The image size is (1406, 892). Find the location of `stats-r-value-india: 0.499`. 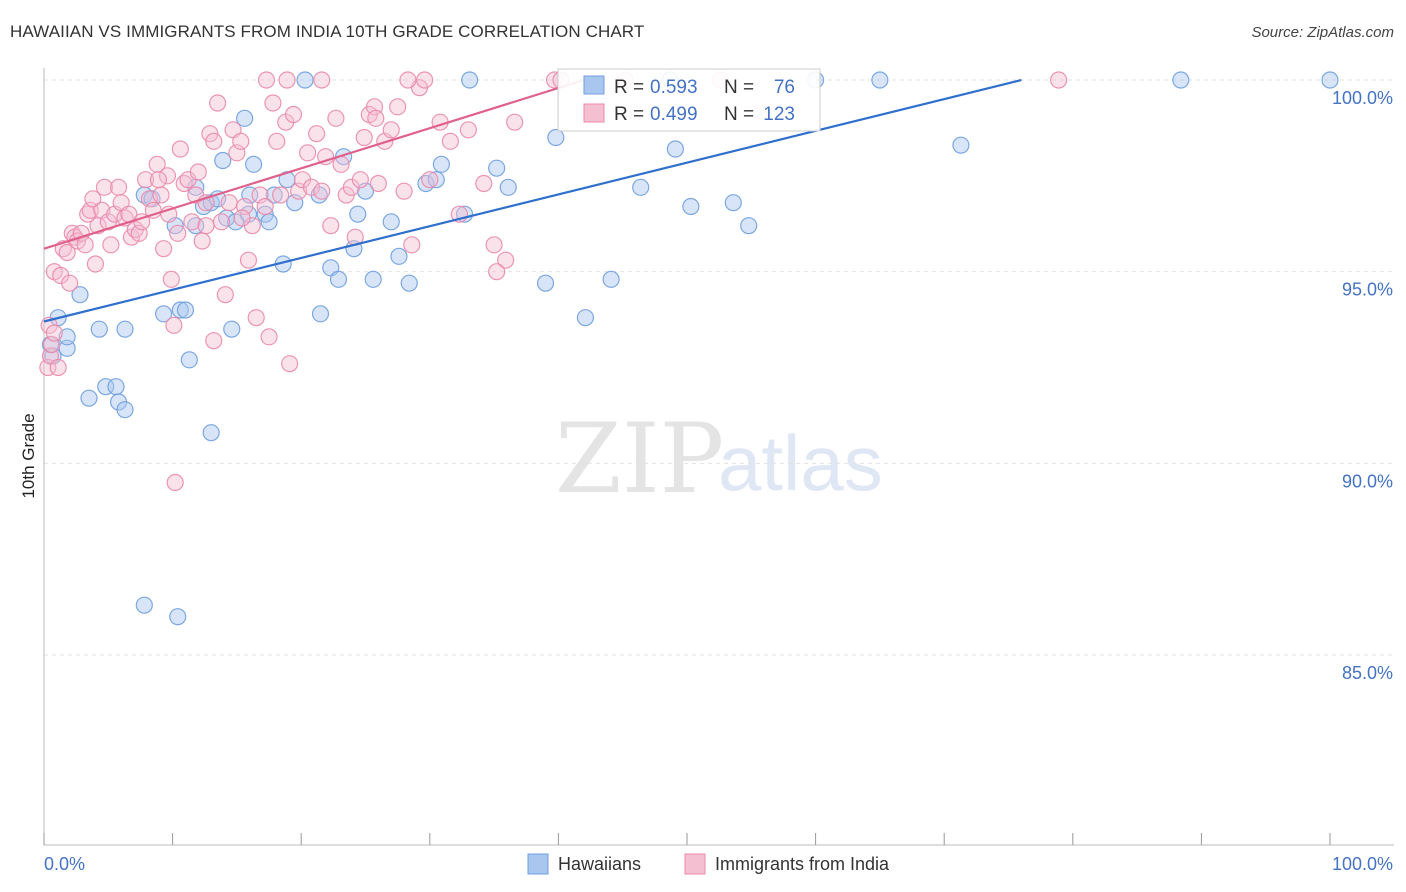

stats-r-value-india: 0.499 is located at coordinates (674, 114).